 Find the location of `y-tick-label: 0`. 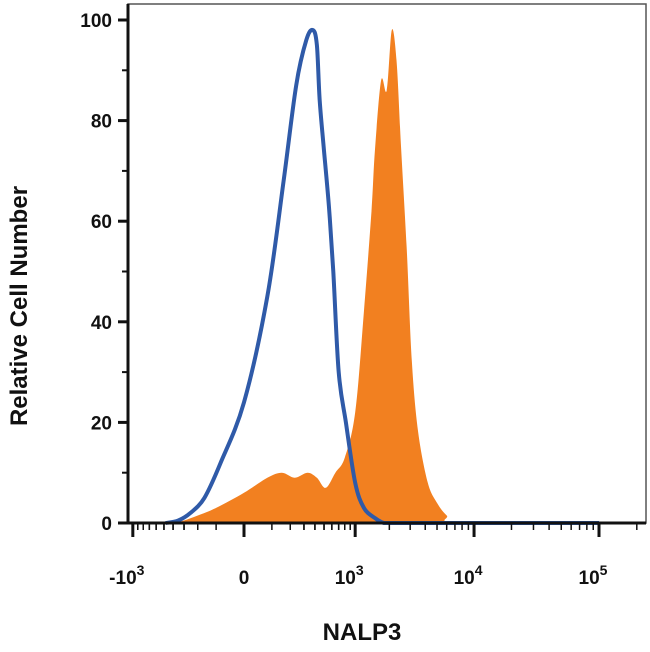

y-tick-label: 0 is located at coordinates (106, 524).